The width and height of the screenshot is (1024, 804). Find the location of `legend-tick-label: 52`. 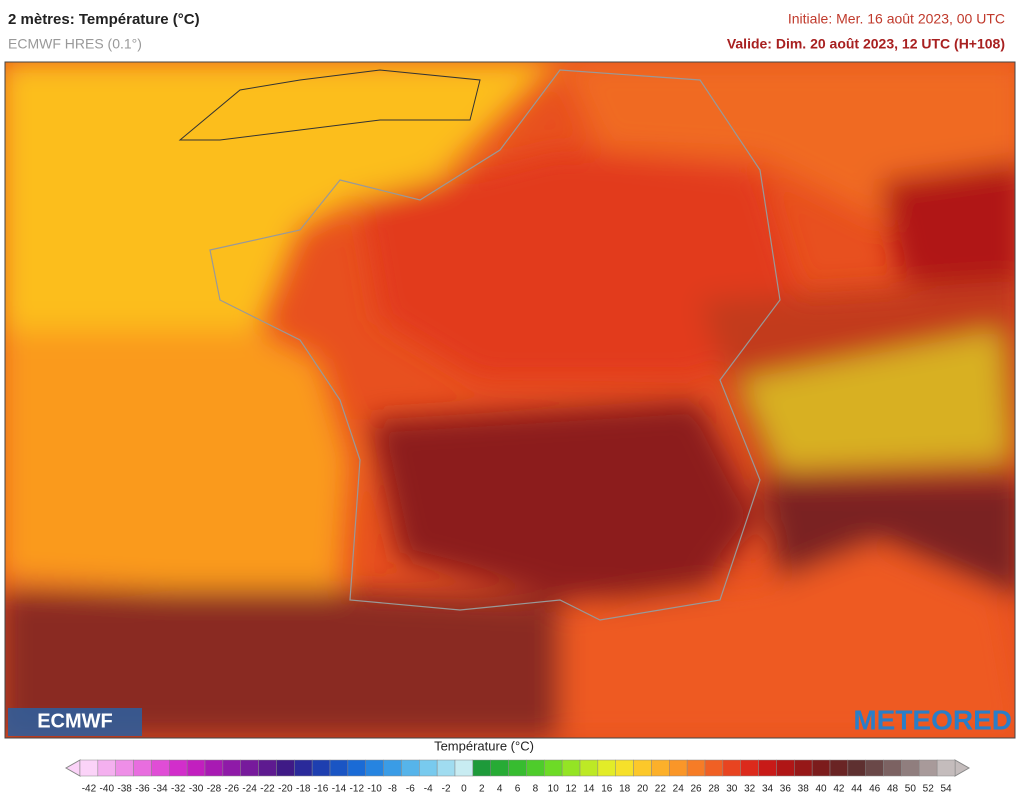

legend-tick-label: 52 is located at coordinates (929, 789).